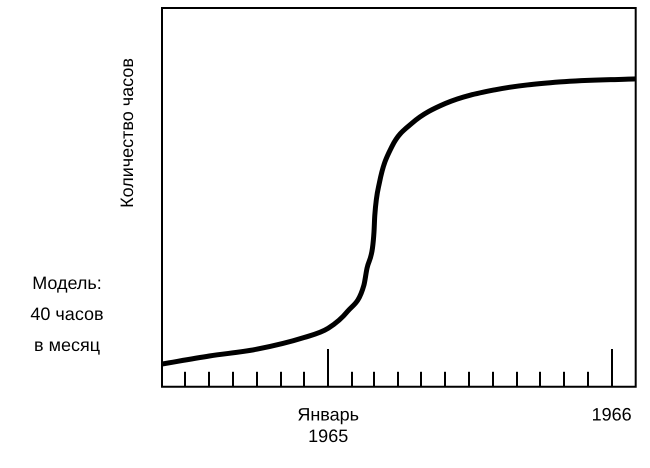  I want to click on x-tick-label: 1966, so click(612, 414).